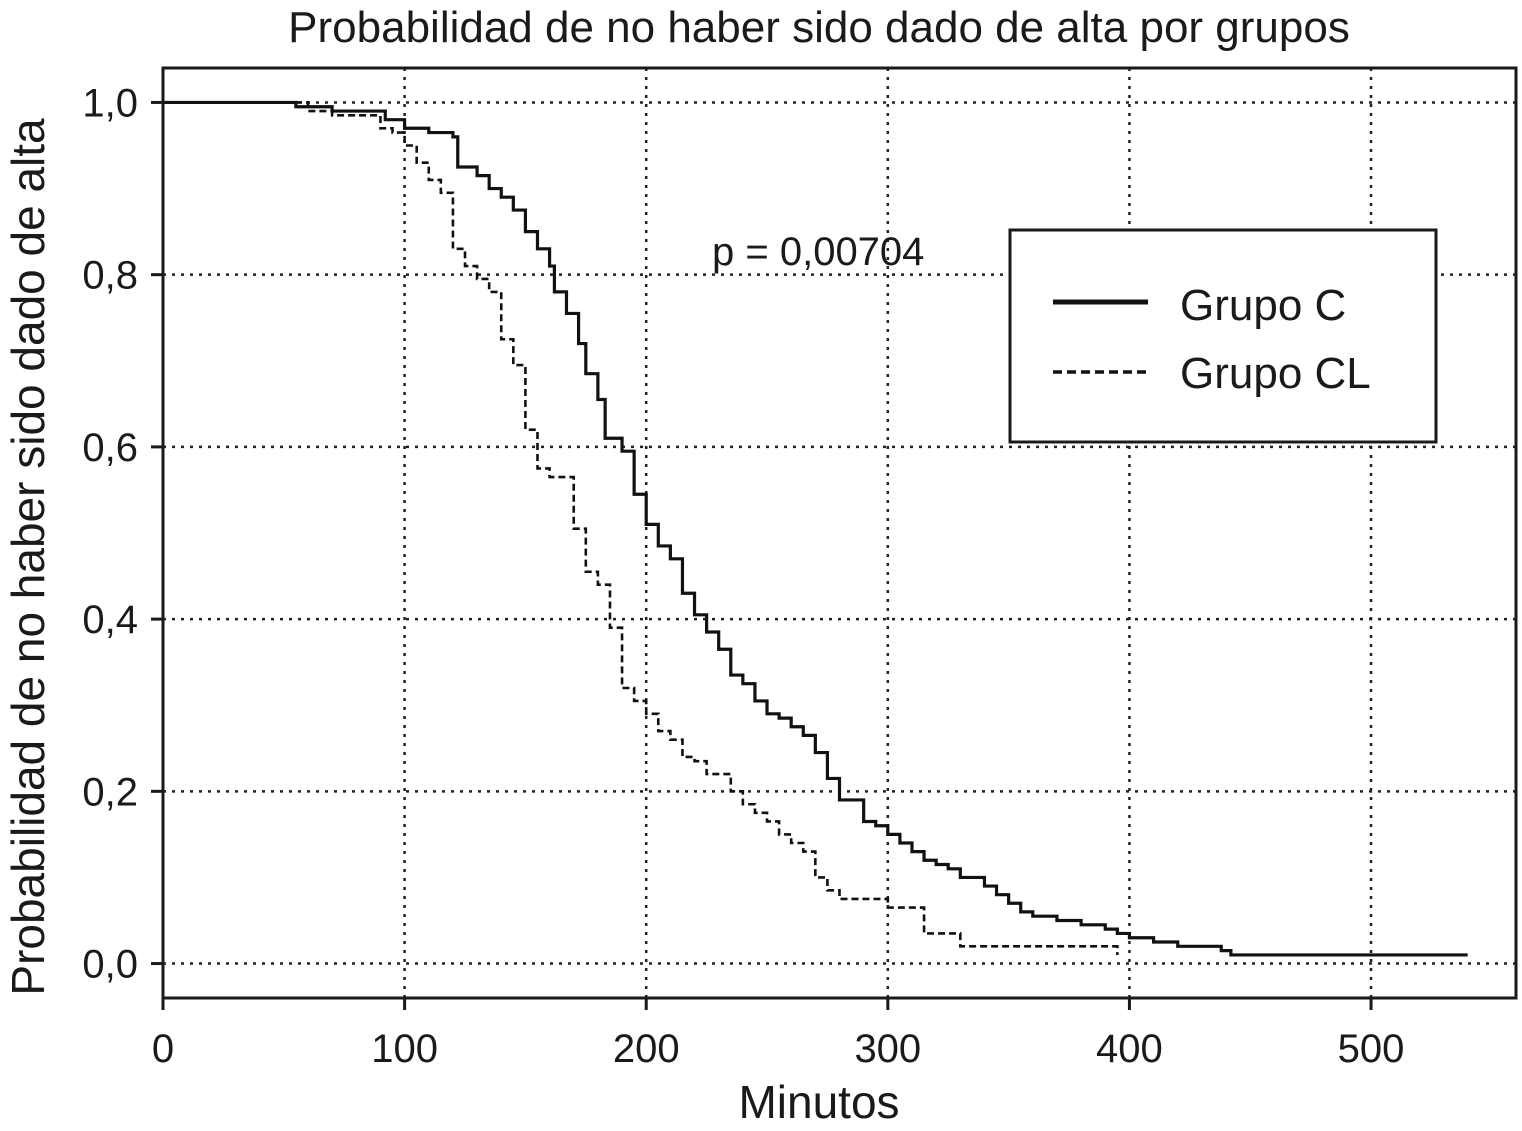 The width and height of the screenshot is (1522, 1131). Describe the element at coordinates (110, 965) in the screenshot. I see `y-tick-label-0,0: 0,0` at that location.